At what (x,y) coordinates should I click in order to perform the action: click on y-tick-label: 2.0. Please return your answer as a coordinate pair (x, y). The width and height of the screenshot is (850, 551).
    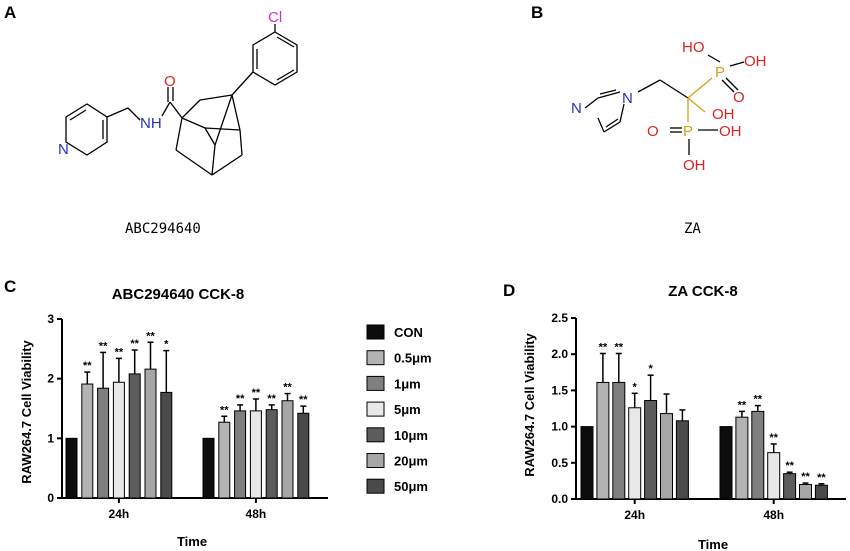
    Looking at the image, I should click on (559, 354).